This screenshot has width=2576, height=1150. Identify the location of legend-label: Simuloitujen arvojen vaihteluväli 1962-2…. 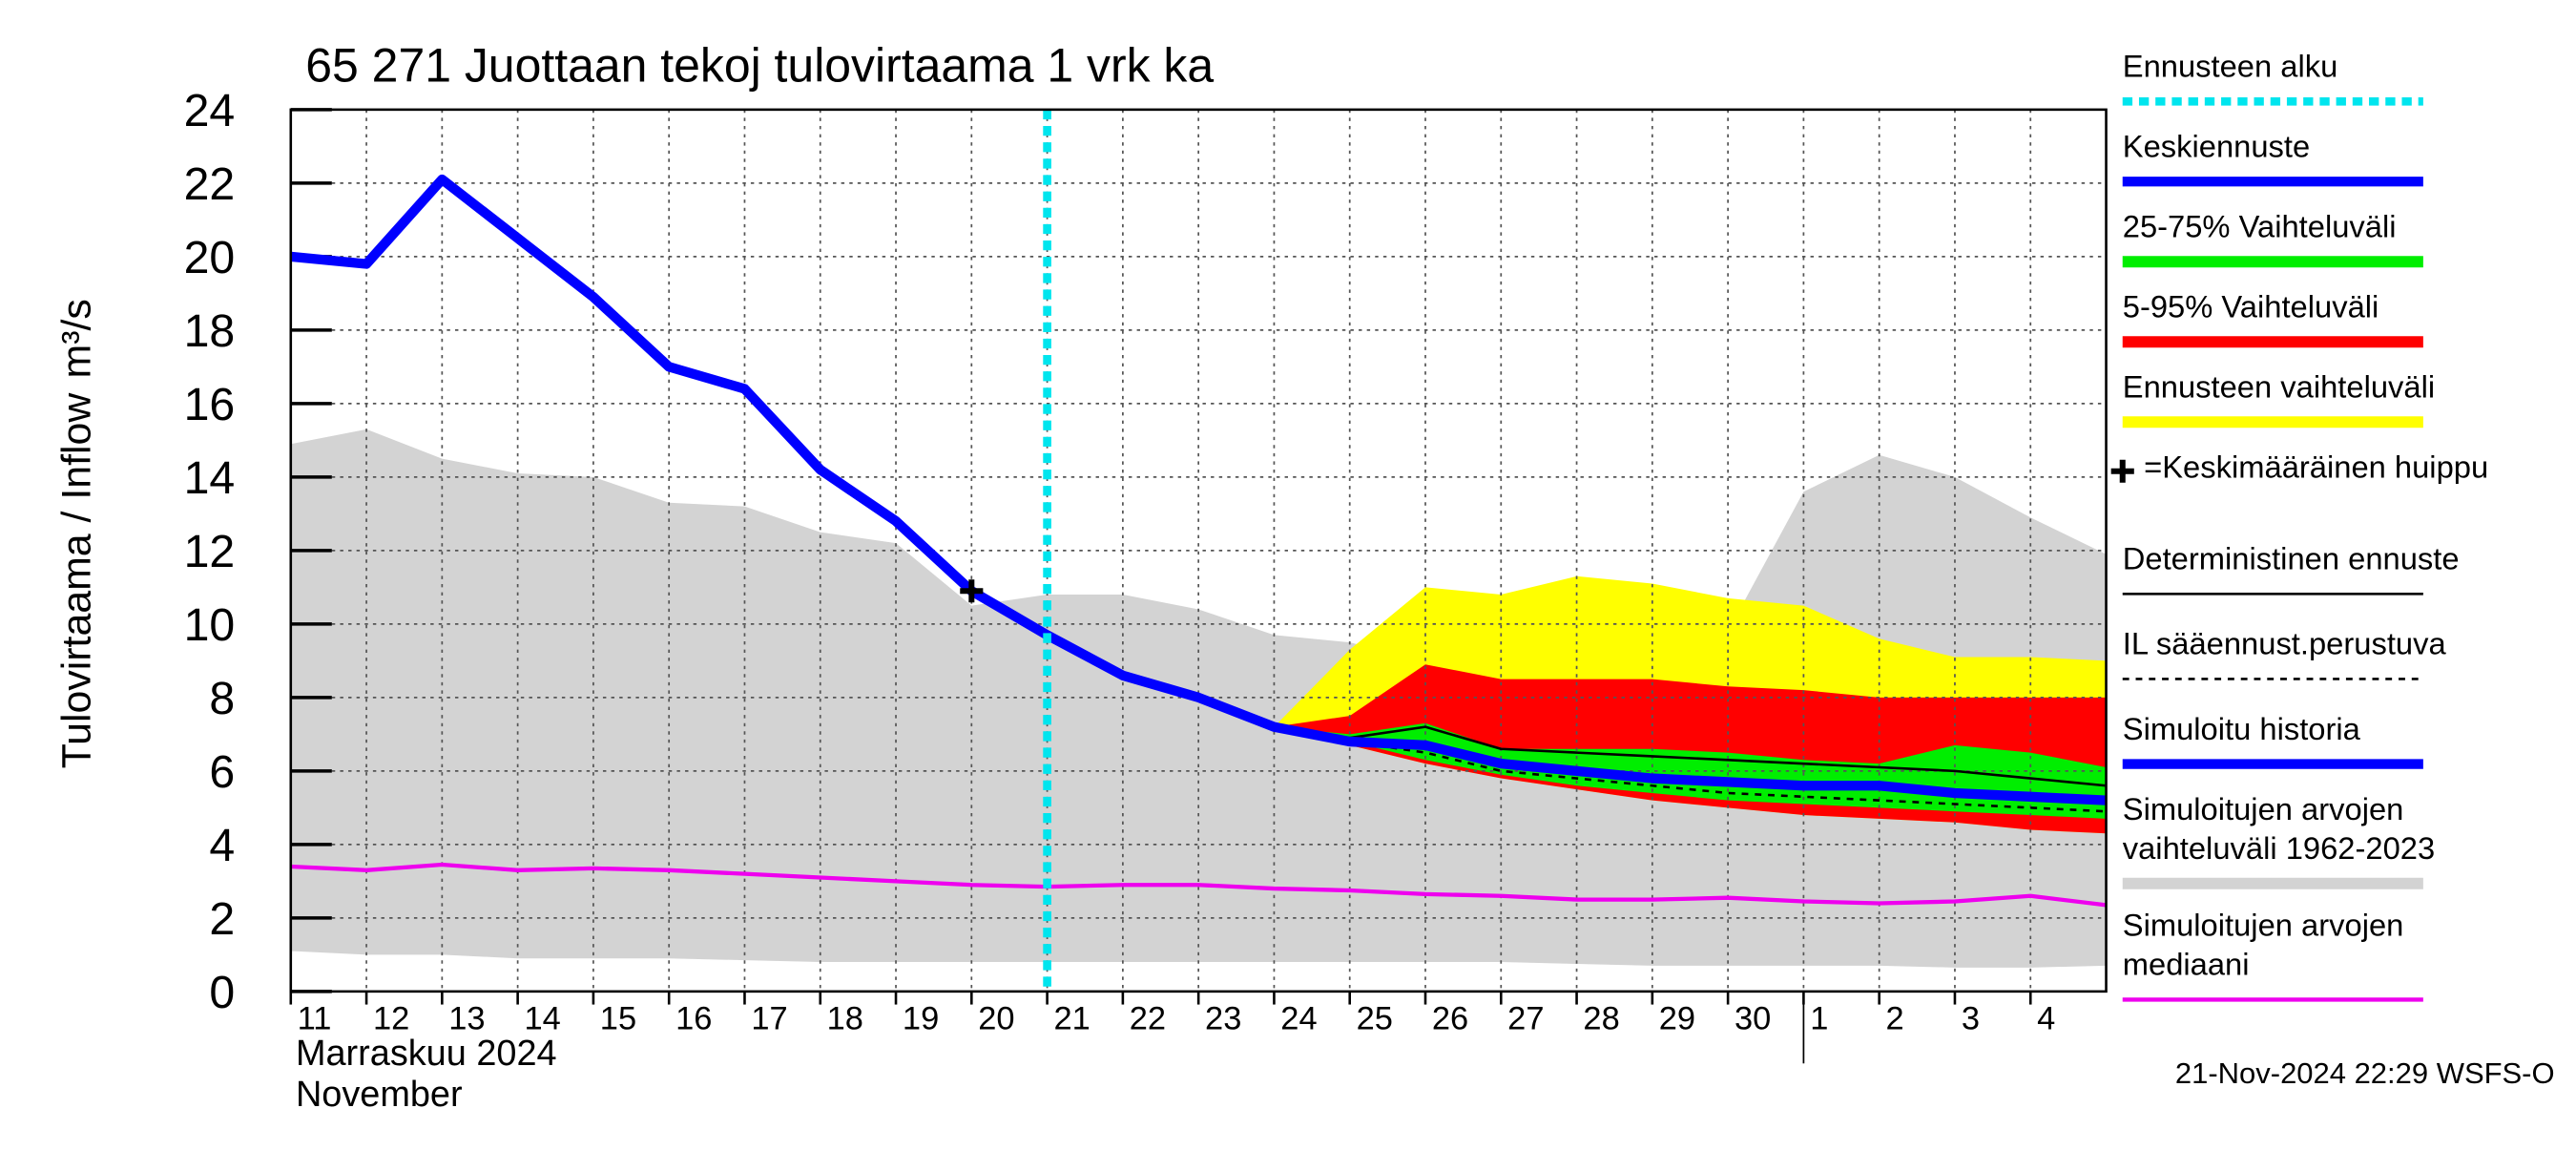
(2279, 830).